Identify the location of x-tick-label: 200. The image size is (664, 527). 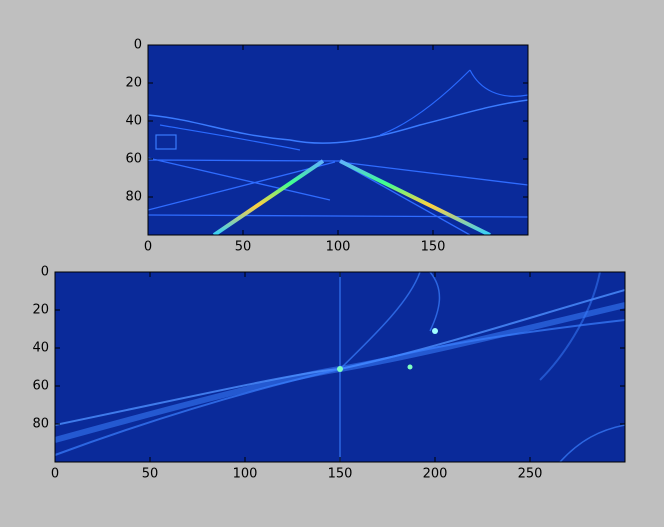
(435, 474).